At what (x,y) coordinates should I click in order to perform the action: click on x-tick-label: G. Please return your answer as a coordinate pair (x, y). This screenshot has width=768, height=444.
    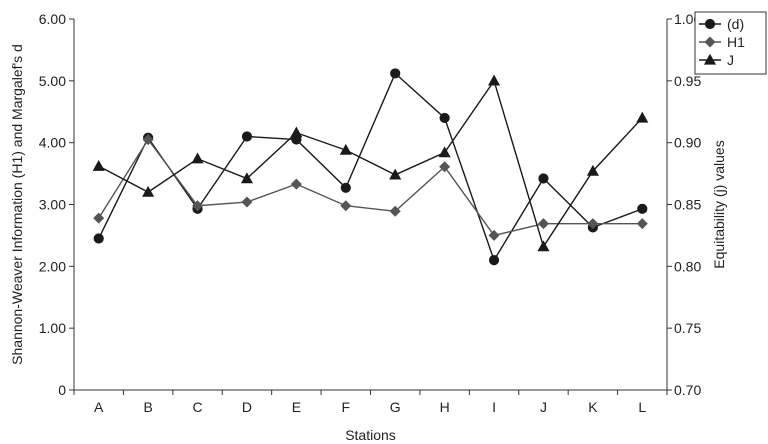
    Looking at the image, I should click on (395, 407).